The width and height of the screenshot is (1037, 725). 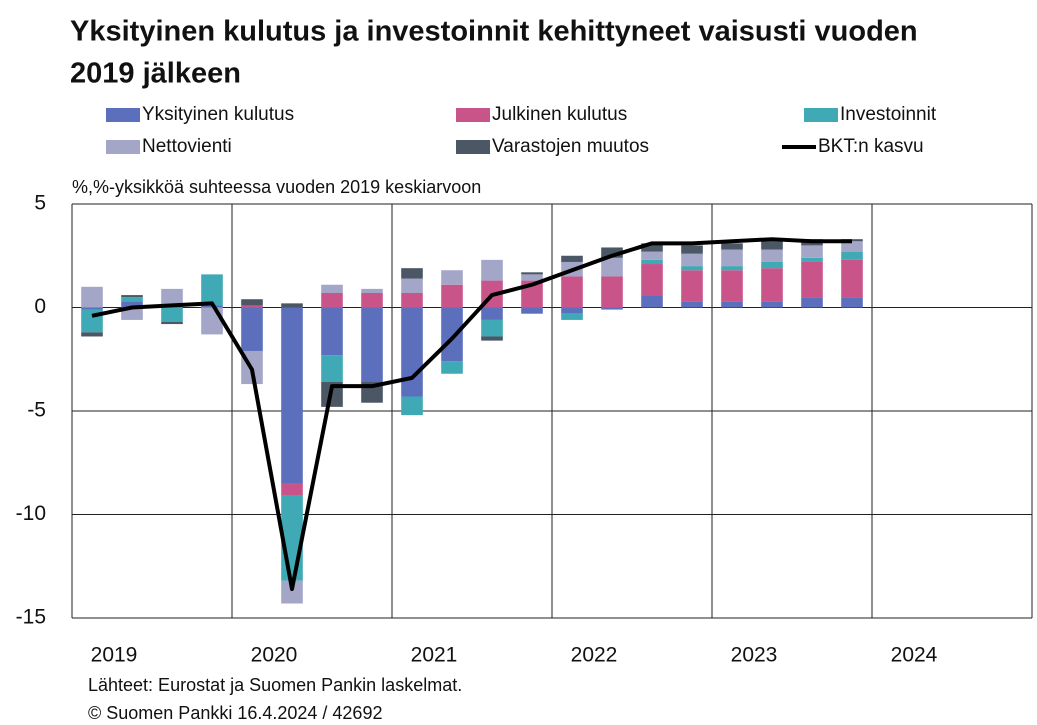 I want to click on x-tick-label: 2023, so click(x=754, y=655).